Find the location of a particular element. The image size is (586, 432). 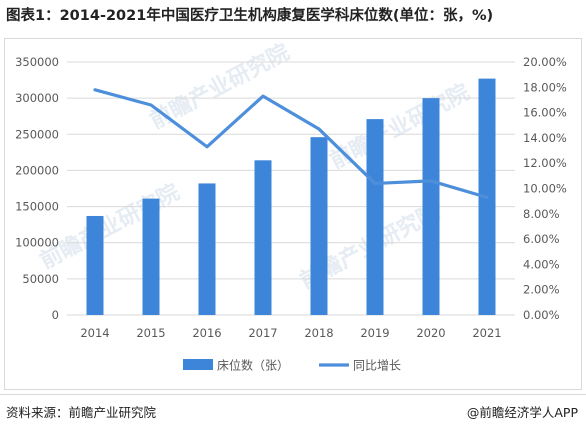

y-left-tick-label: 100000 is located at coordinates (37, 243).